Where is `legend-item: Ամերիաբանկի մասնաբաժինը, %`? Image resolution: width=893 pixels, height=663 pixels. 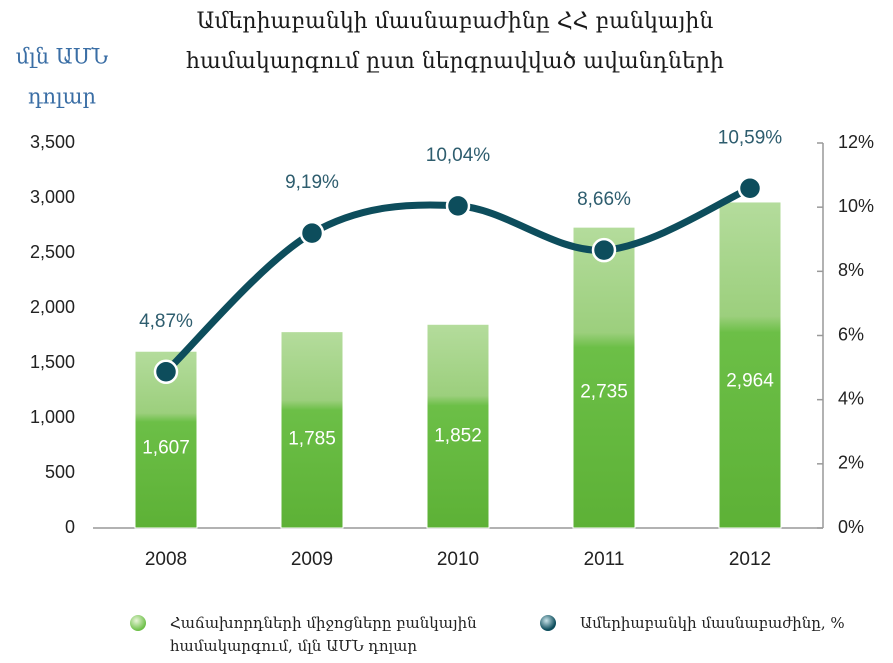 legend-item: Ամերիաբանկի մասնաբաժինը, % is located at coordinates (710, 623).